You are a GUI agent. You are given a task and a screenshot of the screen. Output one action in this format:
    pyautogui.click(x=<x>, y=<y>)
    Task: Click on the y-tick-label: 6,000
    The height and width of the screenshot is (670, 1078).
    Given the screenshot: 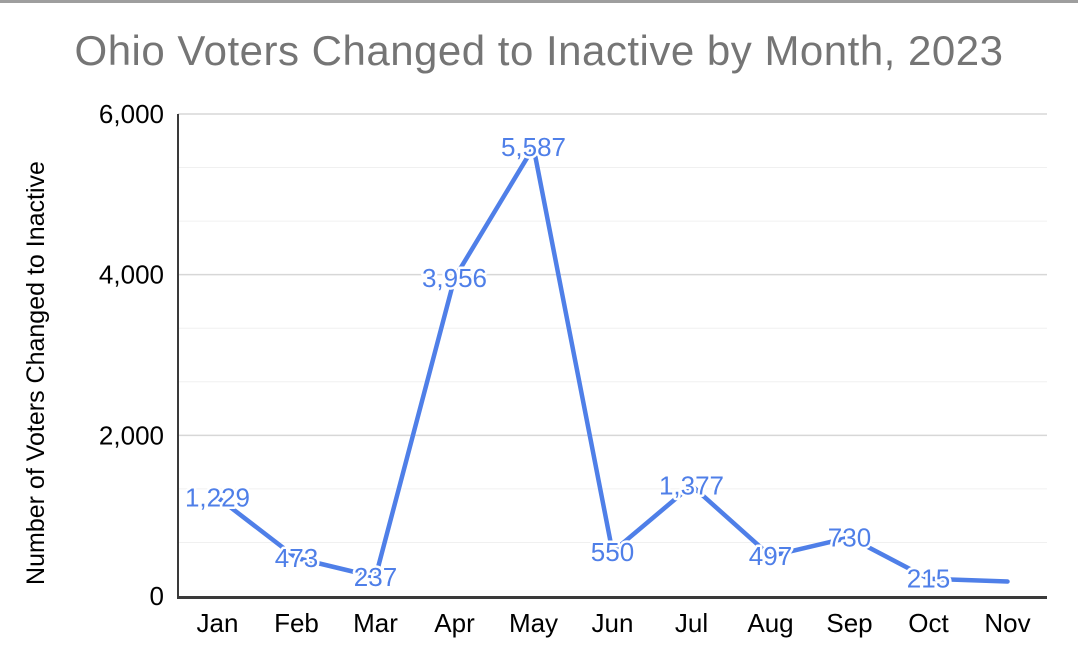 What is the action you would take?
    pyautogui.click(x=131, y=114)
    